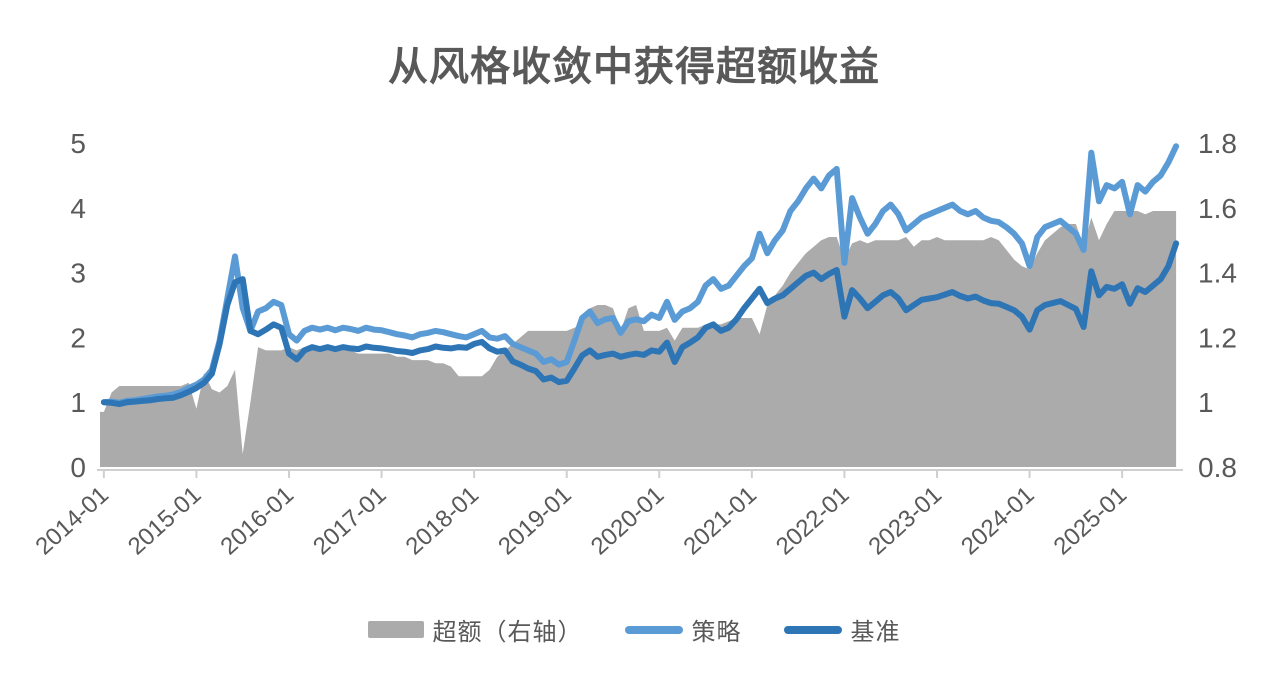 This screenshot has height=689, width=1268. What do you see at coordinates (443, 520) in the screenshot?
I see `x-axis-label: 2018-01` at bounding box center [443, 520].